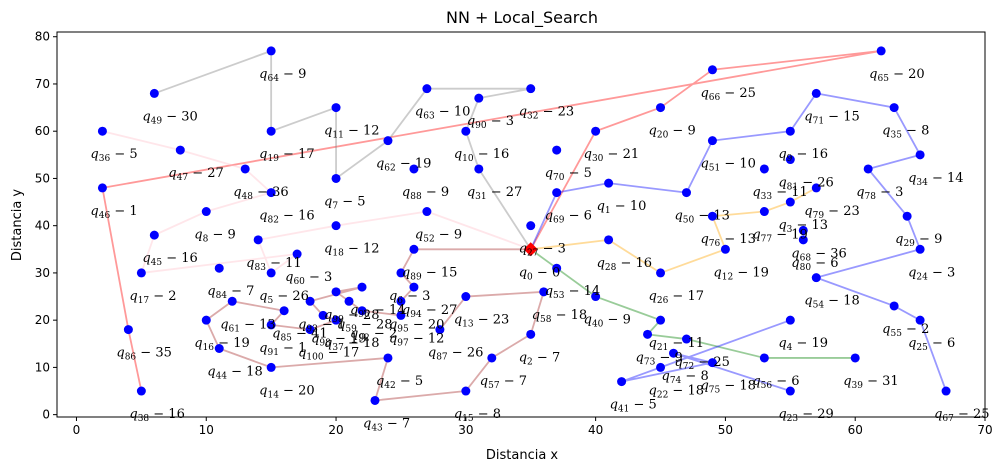 The height and width of the screenshot is (470, 1002). What do you see at coordinates (701, 217) in the screenshot?
I see `point-label-50: q50 − 13` at bounding box center [701, 217].